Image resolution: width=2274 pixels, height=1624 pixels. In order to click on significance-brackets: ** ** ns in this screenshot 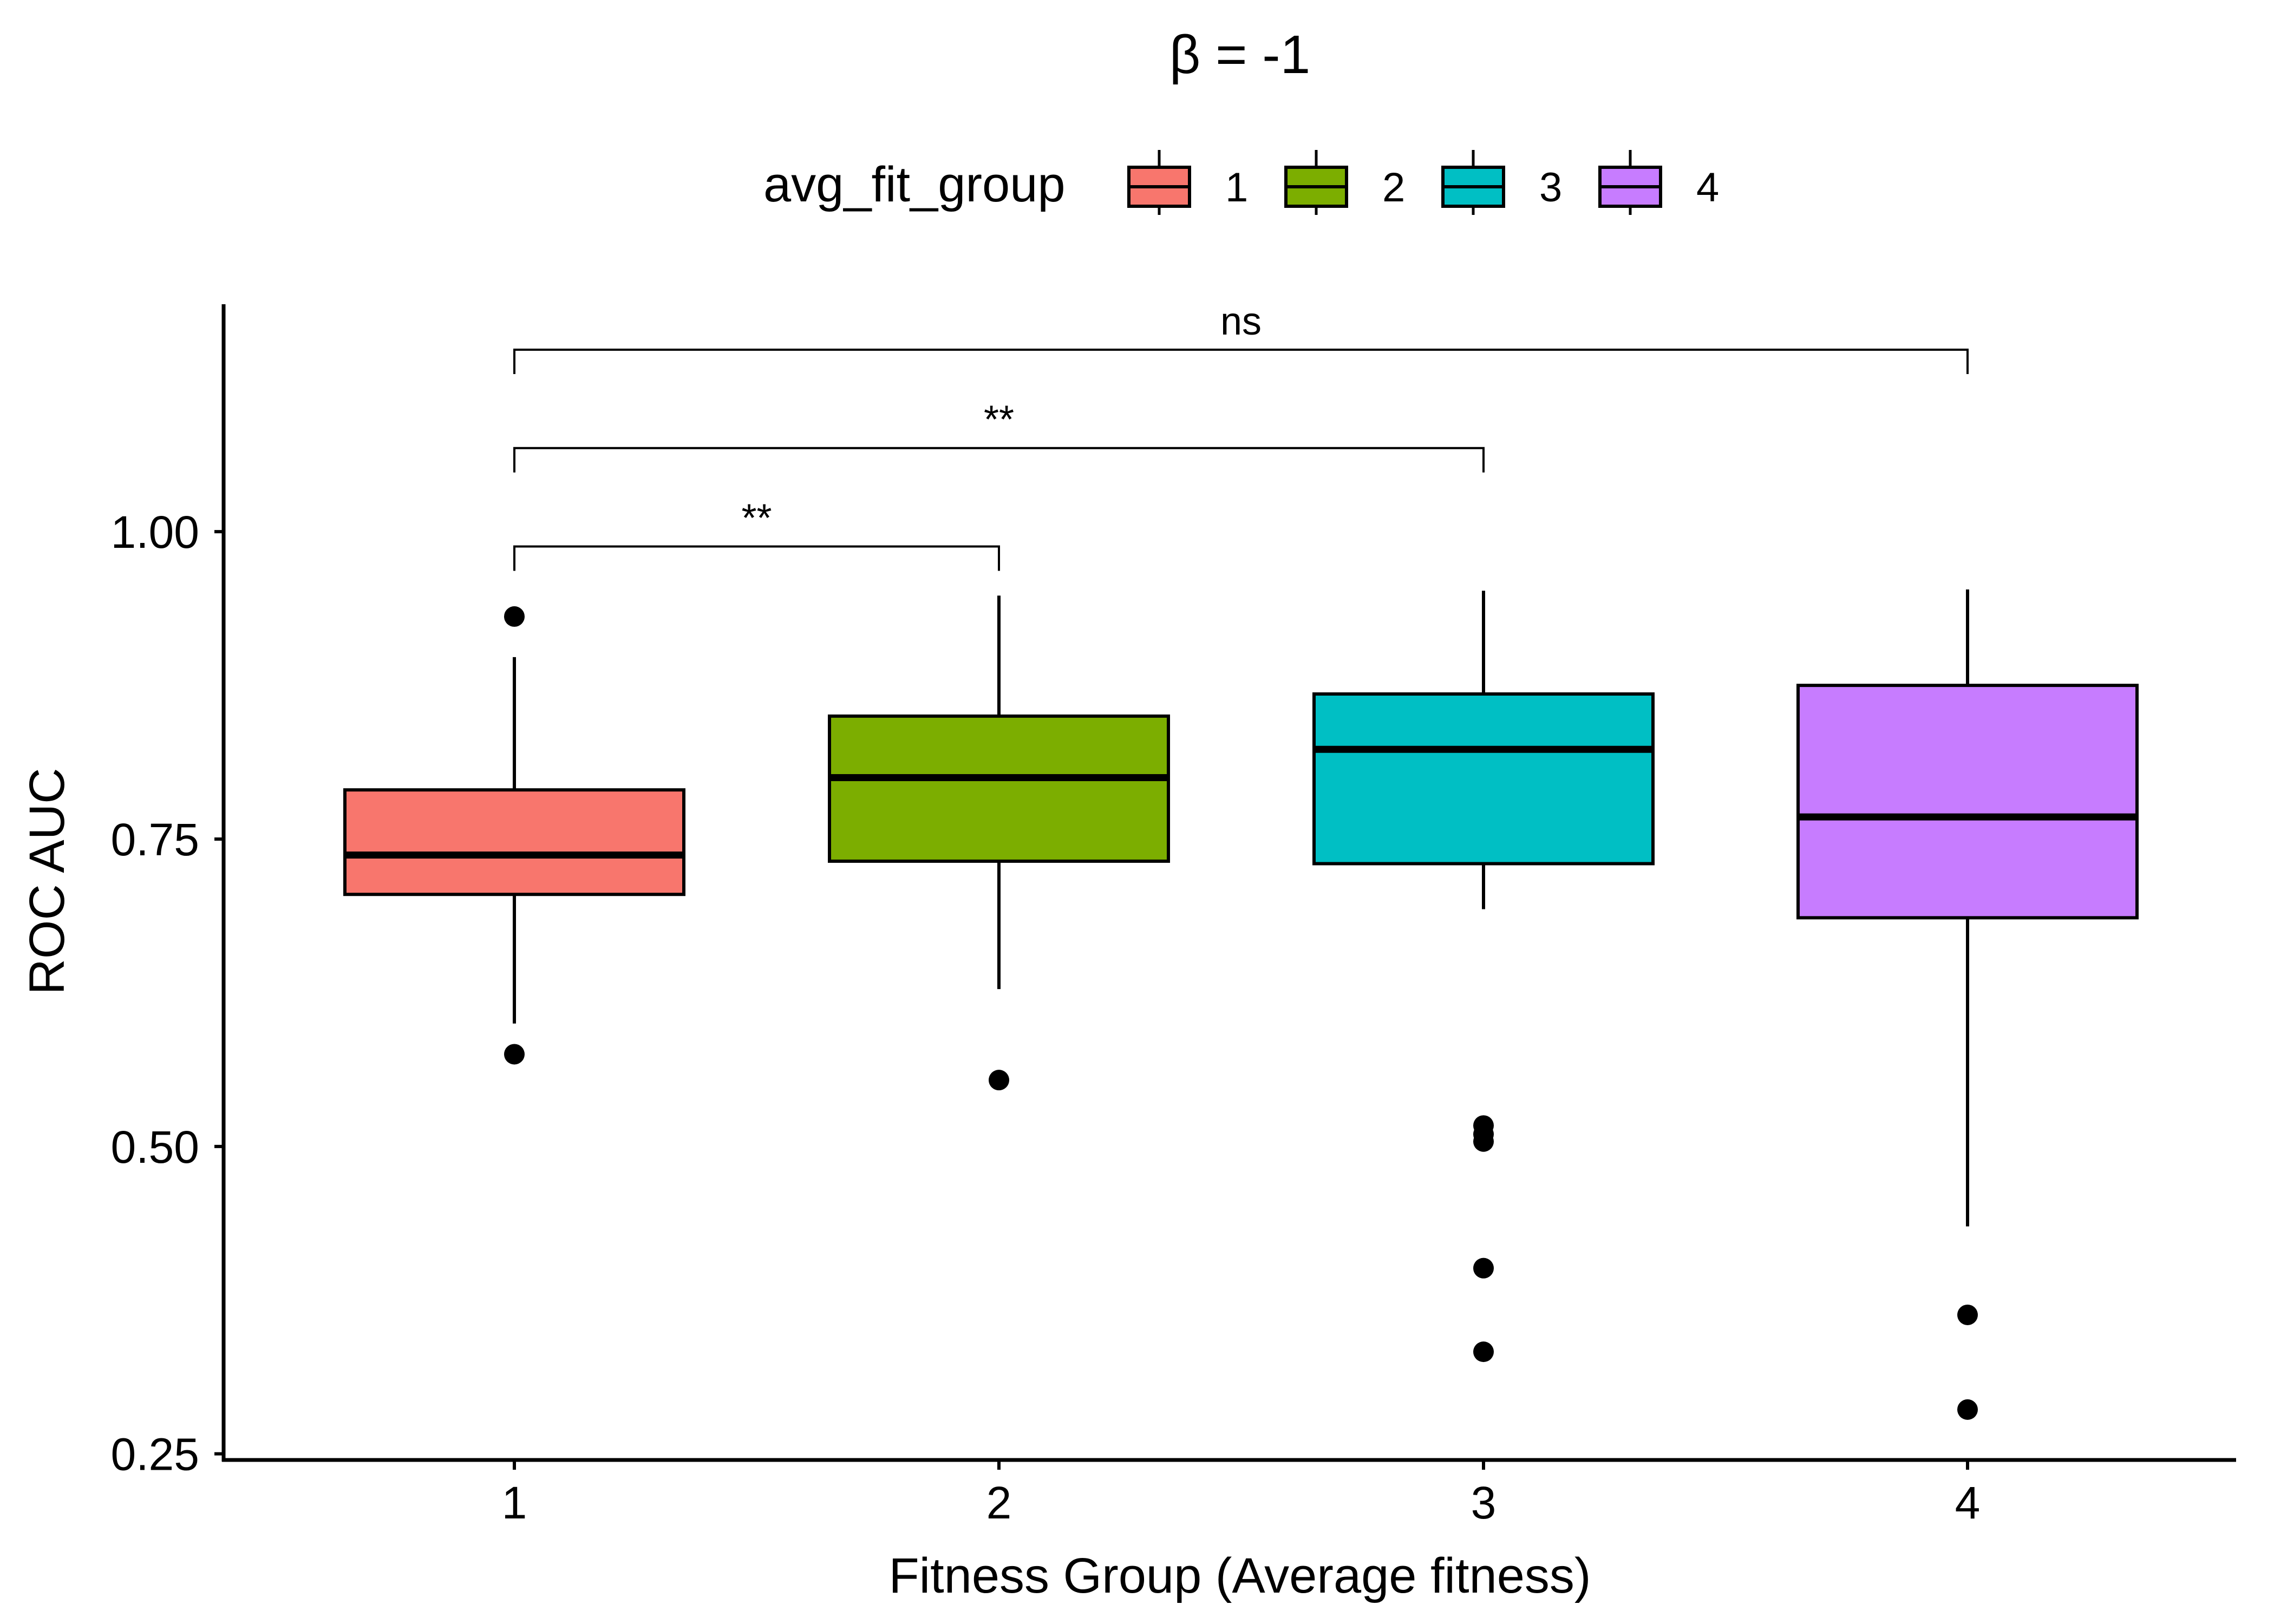, I will do `click(1241, 436)`.